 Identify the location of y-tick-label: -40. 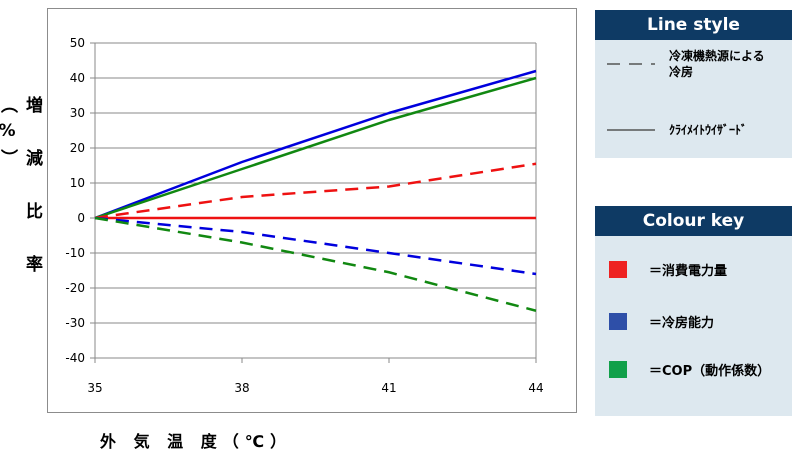
(75, 358).